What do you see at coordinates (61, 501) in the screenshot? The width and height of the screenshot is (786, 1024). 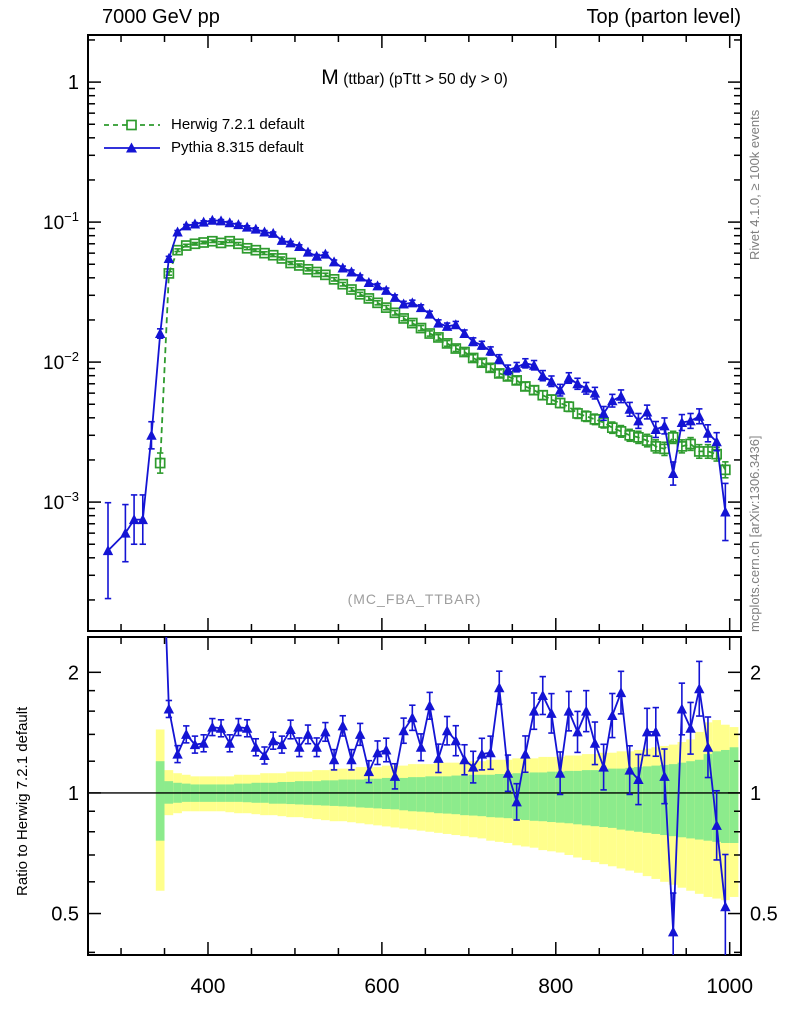 I see `svg-text: 10⁻³` at bounding box center [61, 501].